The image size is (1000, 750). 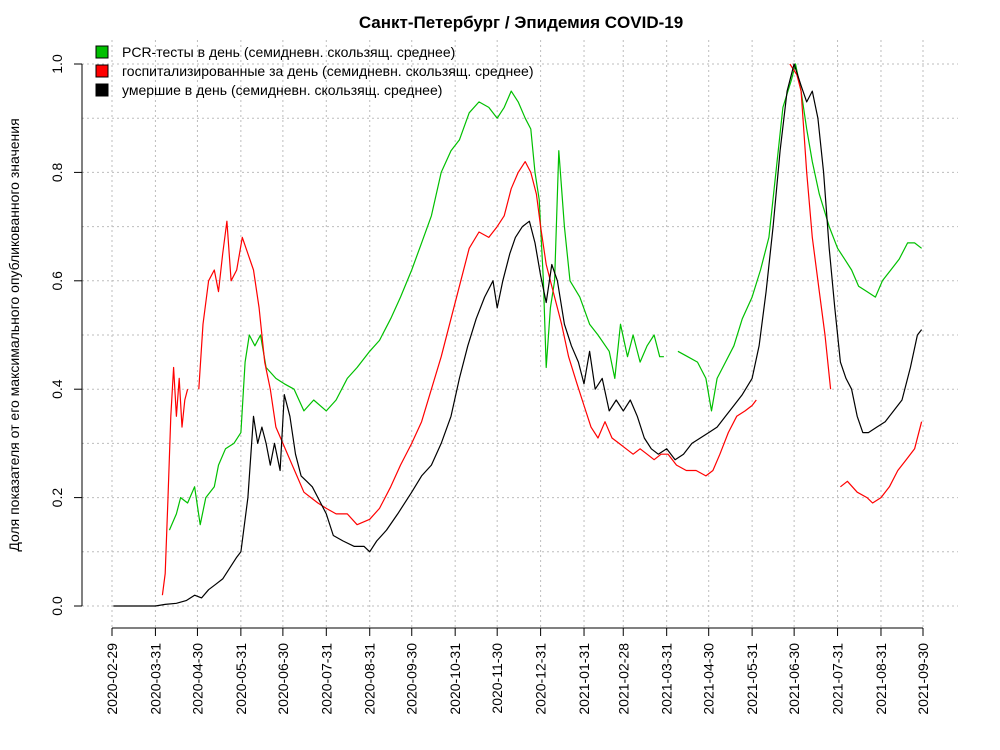 What do you see at coordinates (283, 679) in the screenshot?
I see `x-tick-label: 2020-06-30` at bounding box center [283, 679].